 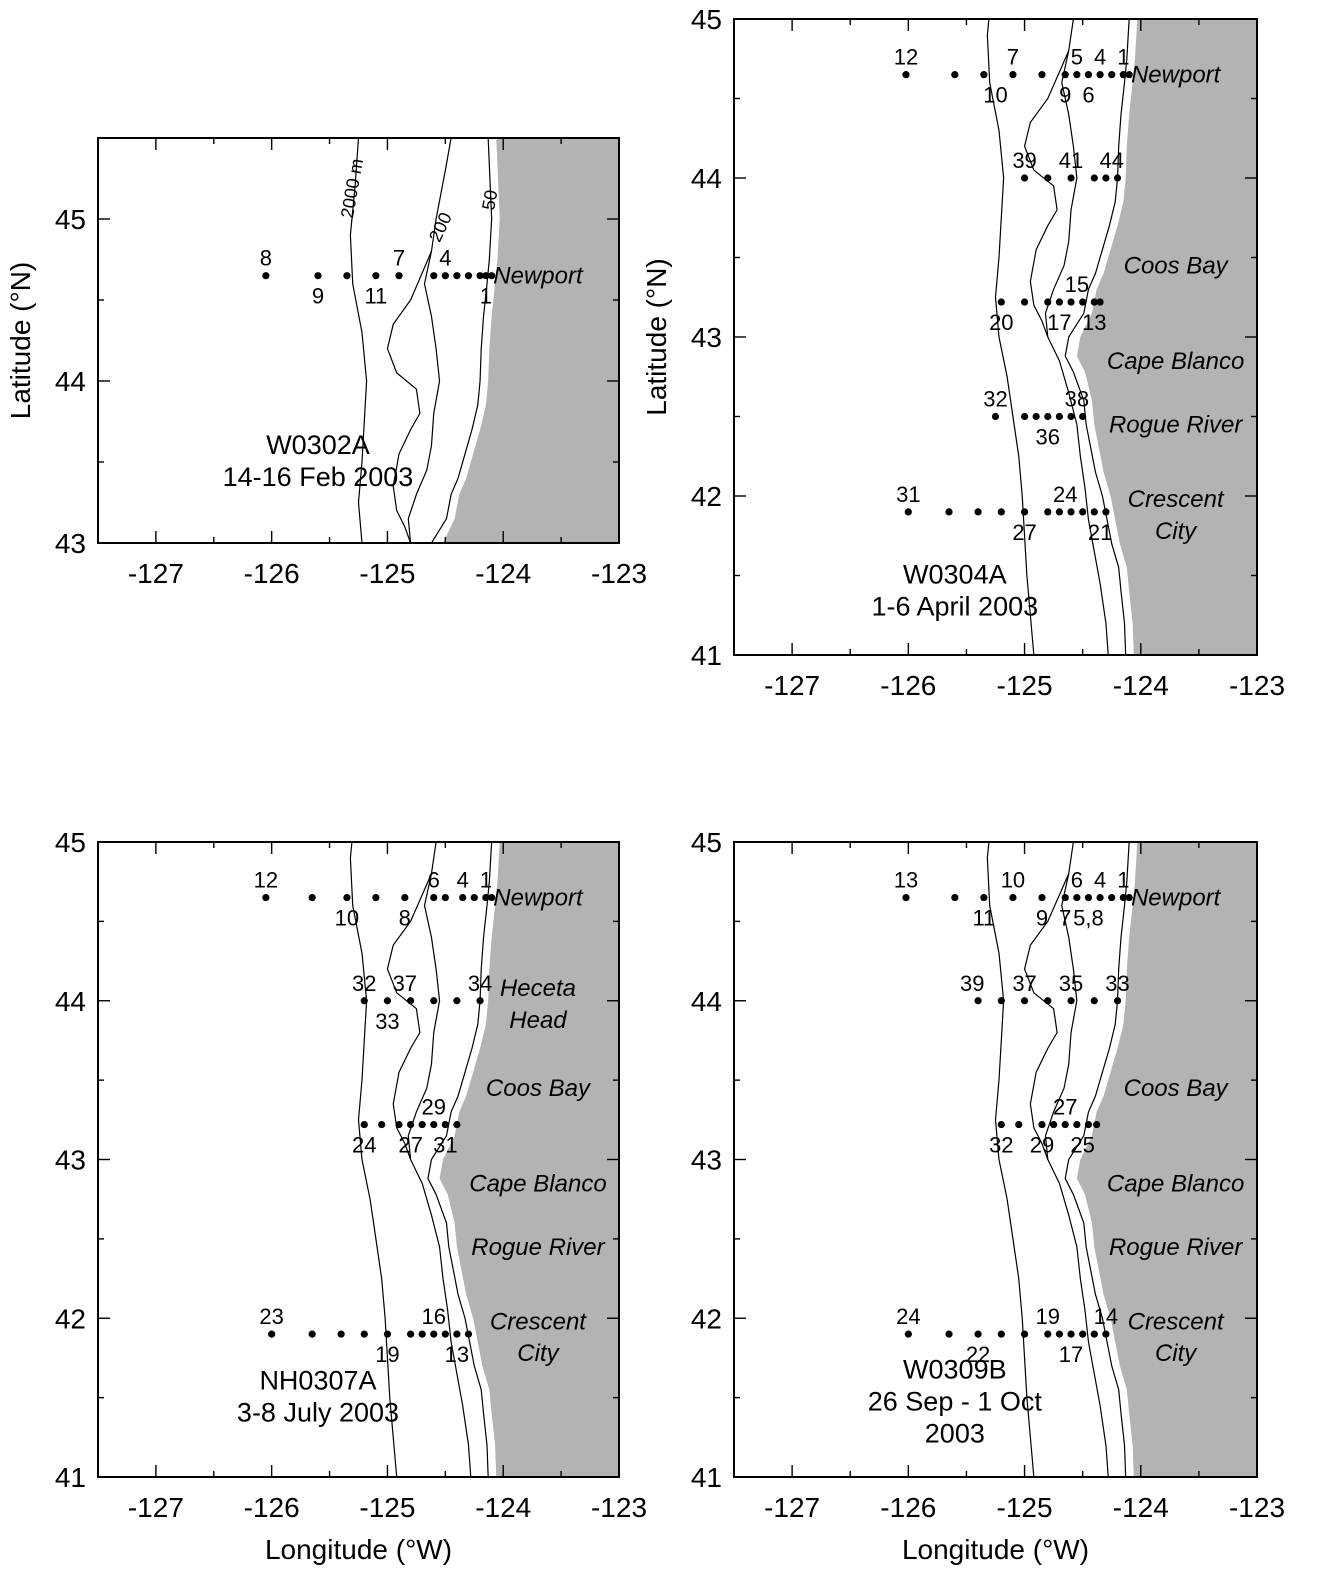 What do you see at coordinates (955, 606) in the screenshot?
I see `panel-title: 1-6 April 2003` at bounding box center [955, 606].